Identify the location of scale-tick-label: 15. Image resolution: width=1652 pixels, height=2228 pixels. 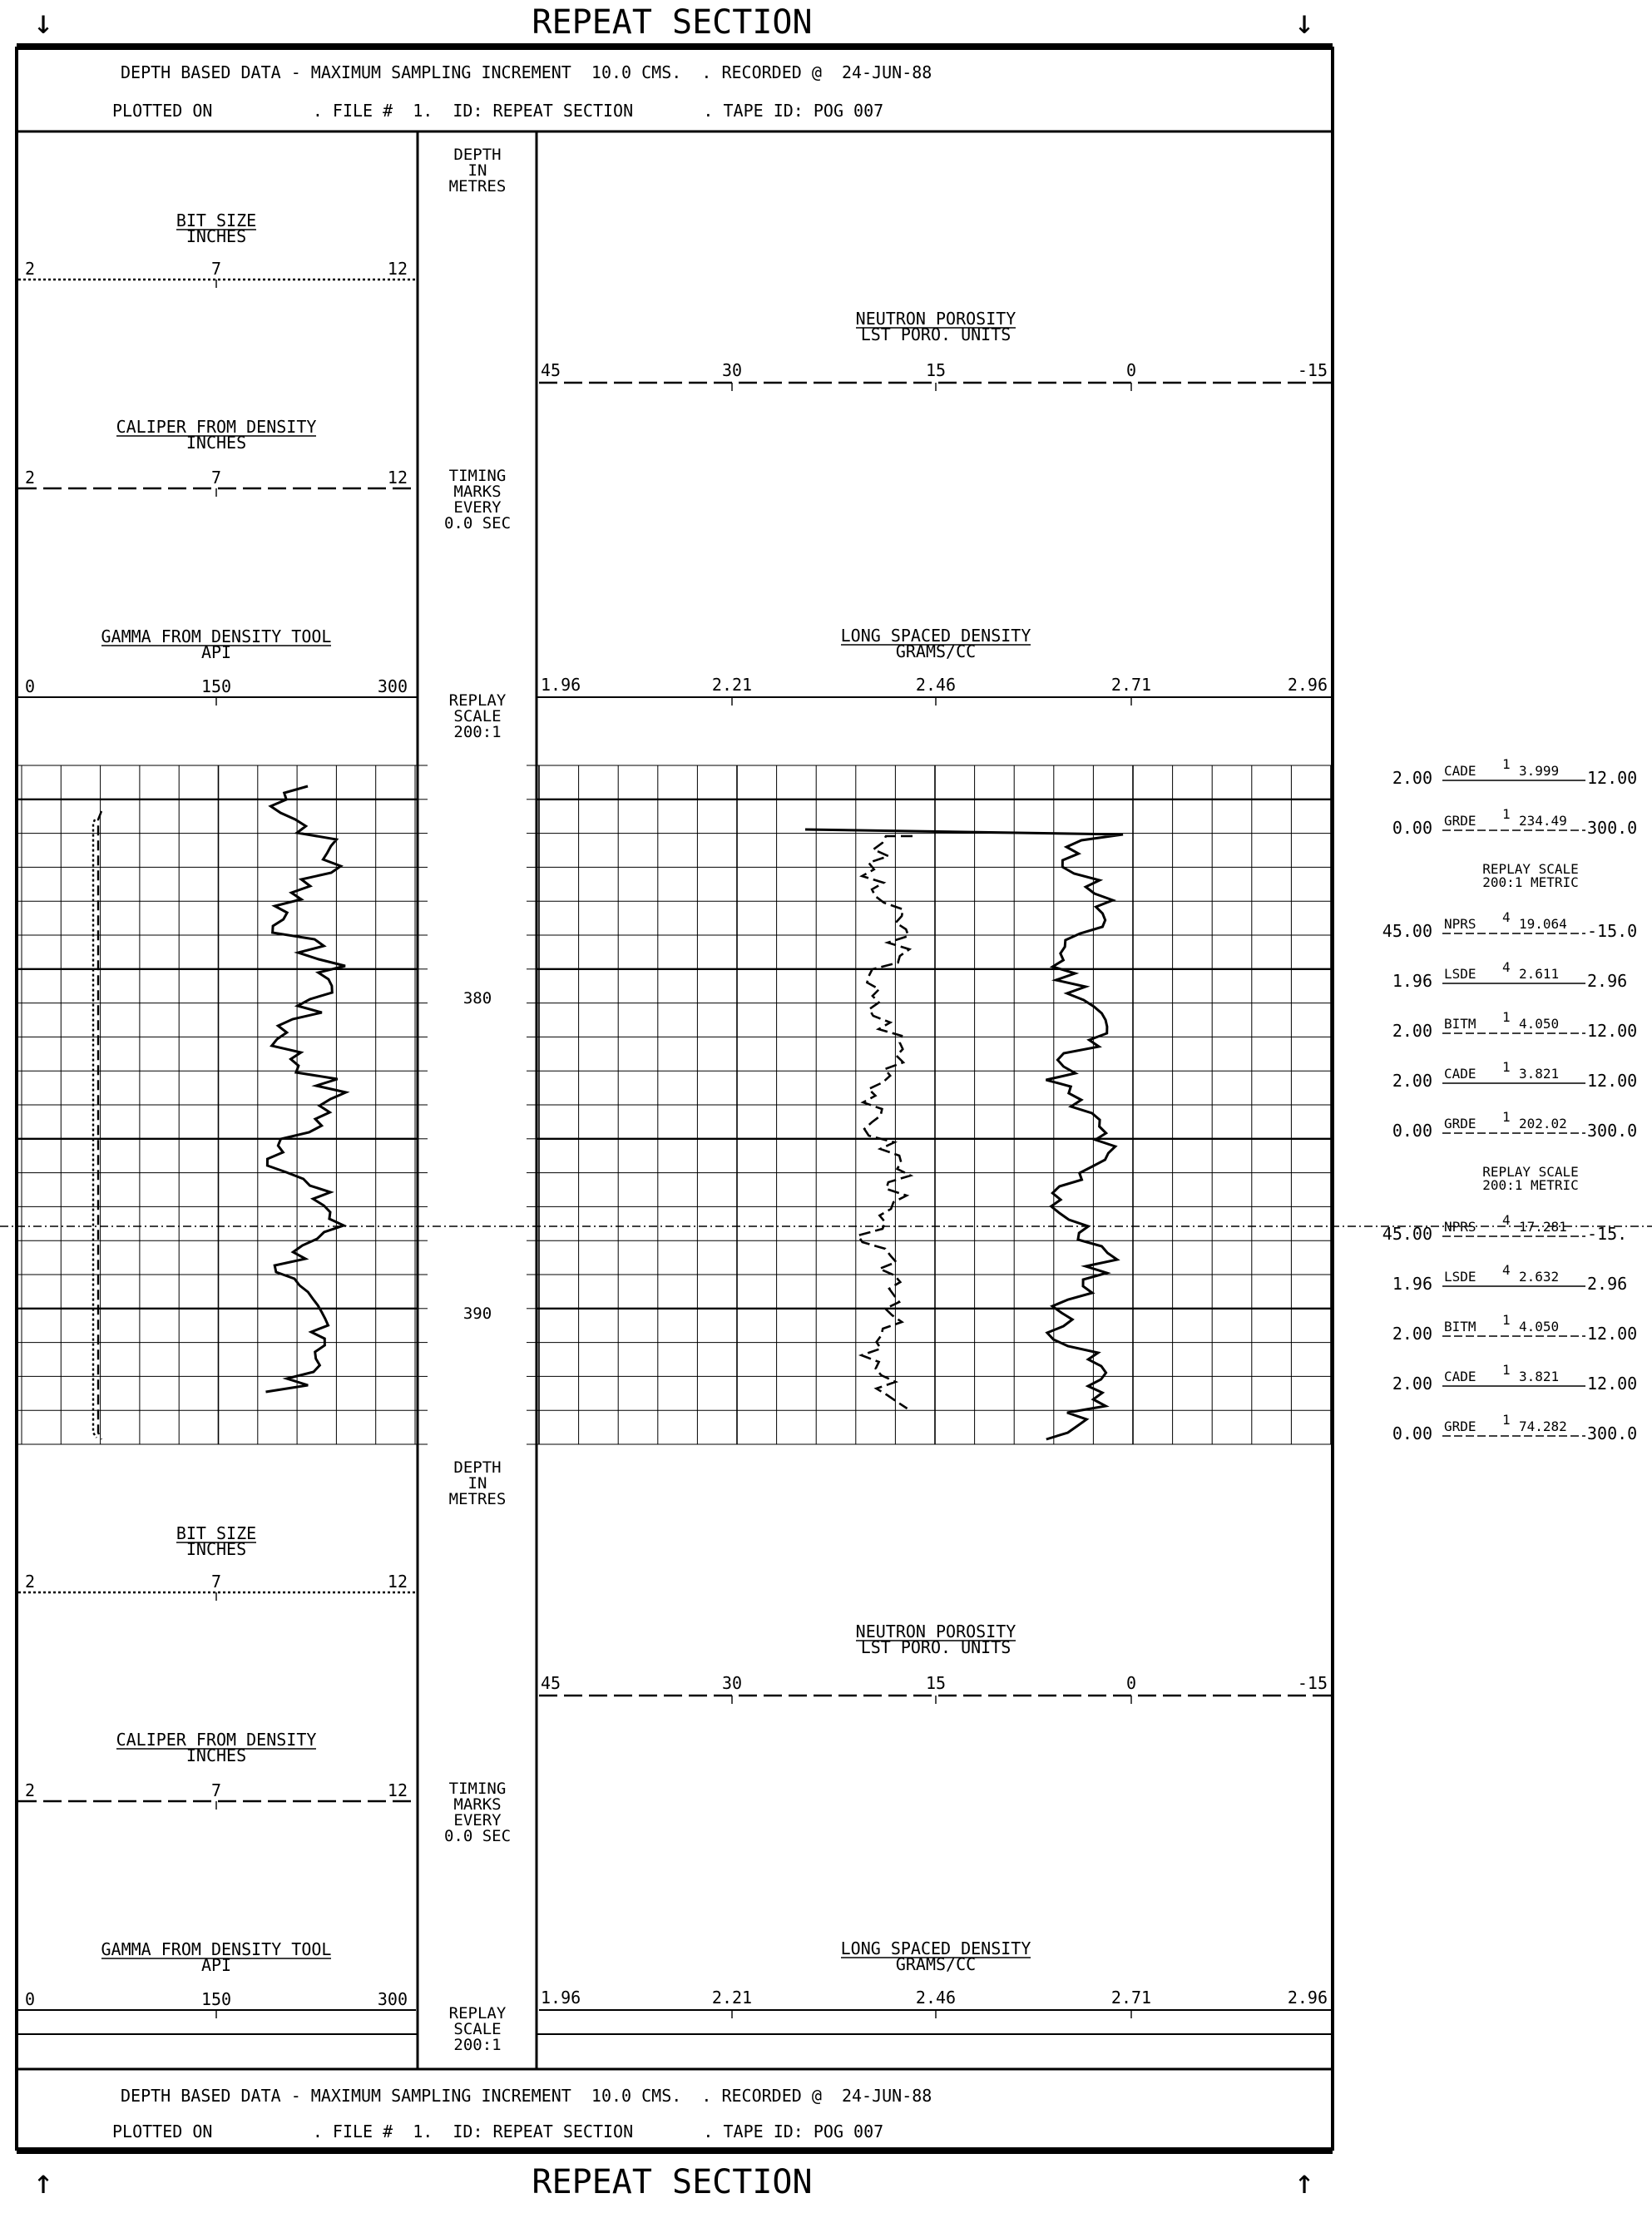
(936, 1683).